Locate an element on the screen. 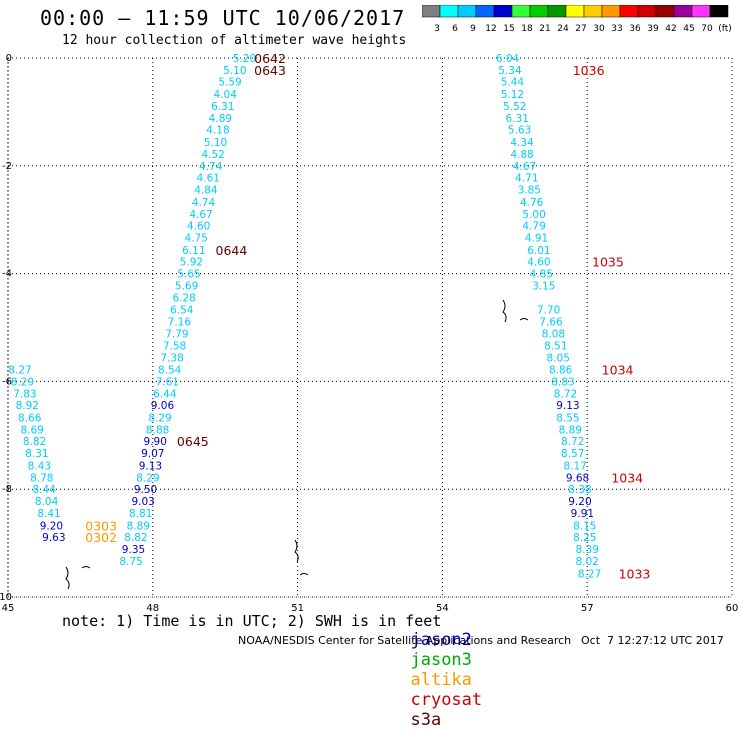  wave-height-label: 9.91 is located at coordinates (582, 514).